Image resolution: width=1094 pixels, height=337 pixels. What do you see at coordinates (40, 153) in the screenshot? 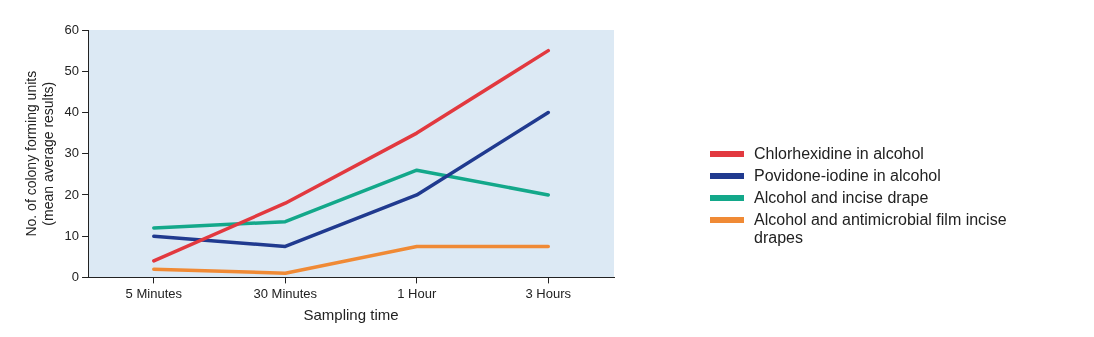
I see `y-axis-title: No. of colony forming units (mean average results)` at bounding box center [40, 153].